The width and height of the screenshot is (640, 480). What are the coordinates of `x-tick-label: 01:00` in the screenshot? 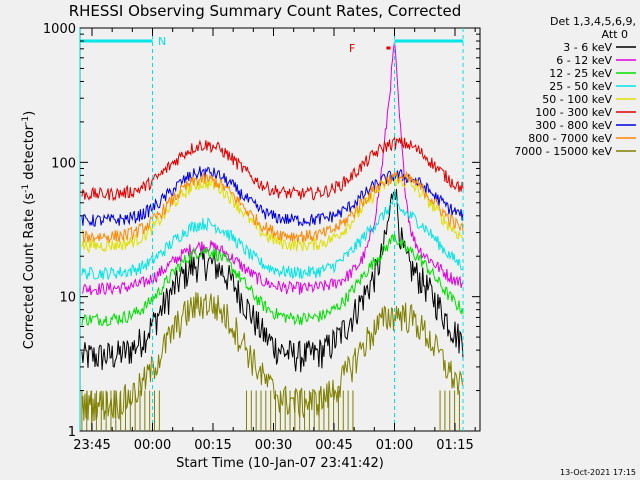 It's located at (394, 445).